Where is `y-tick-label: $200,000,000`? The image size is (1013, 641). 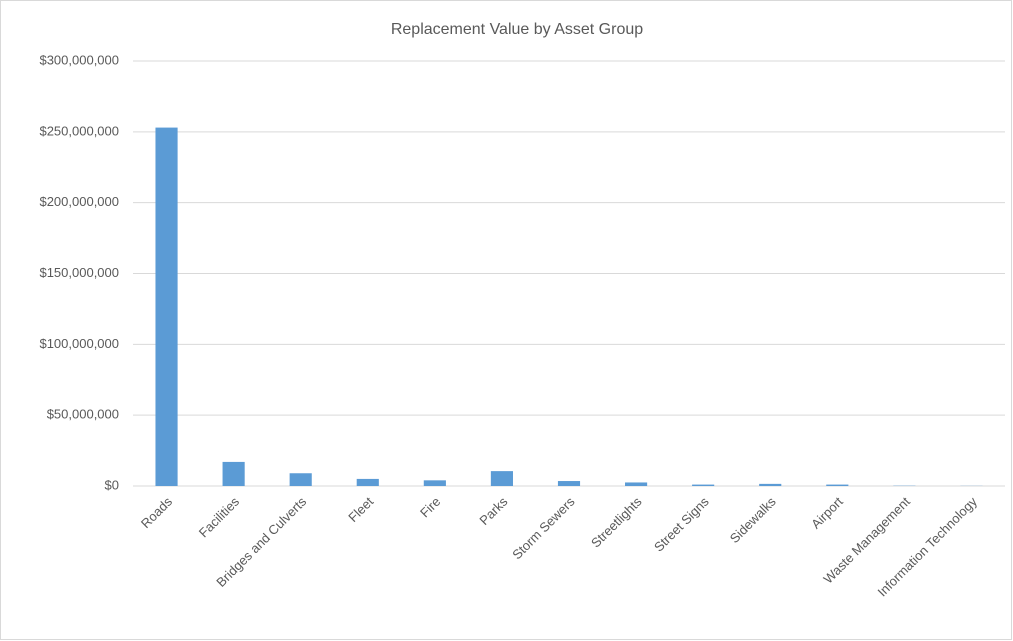
y-tick-label: $200,000,000 is located at coordinates (79, 201).